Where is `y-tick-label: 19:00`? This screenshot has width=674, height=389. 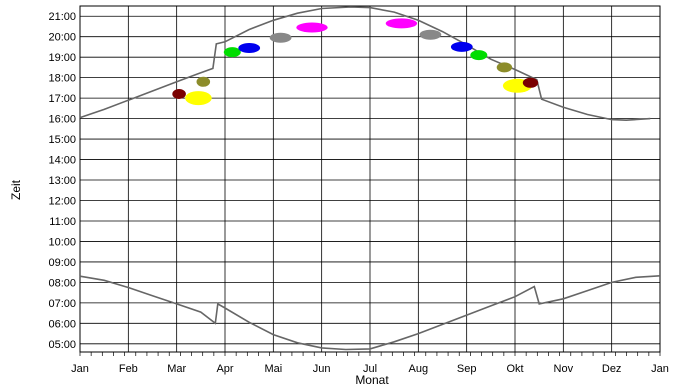
y-tick-label: 19:00 is located at coordinates (62, 58).